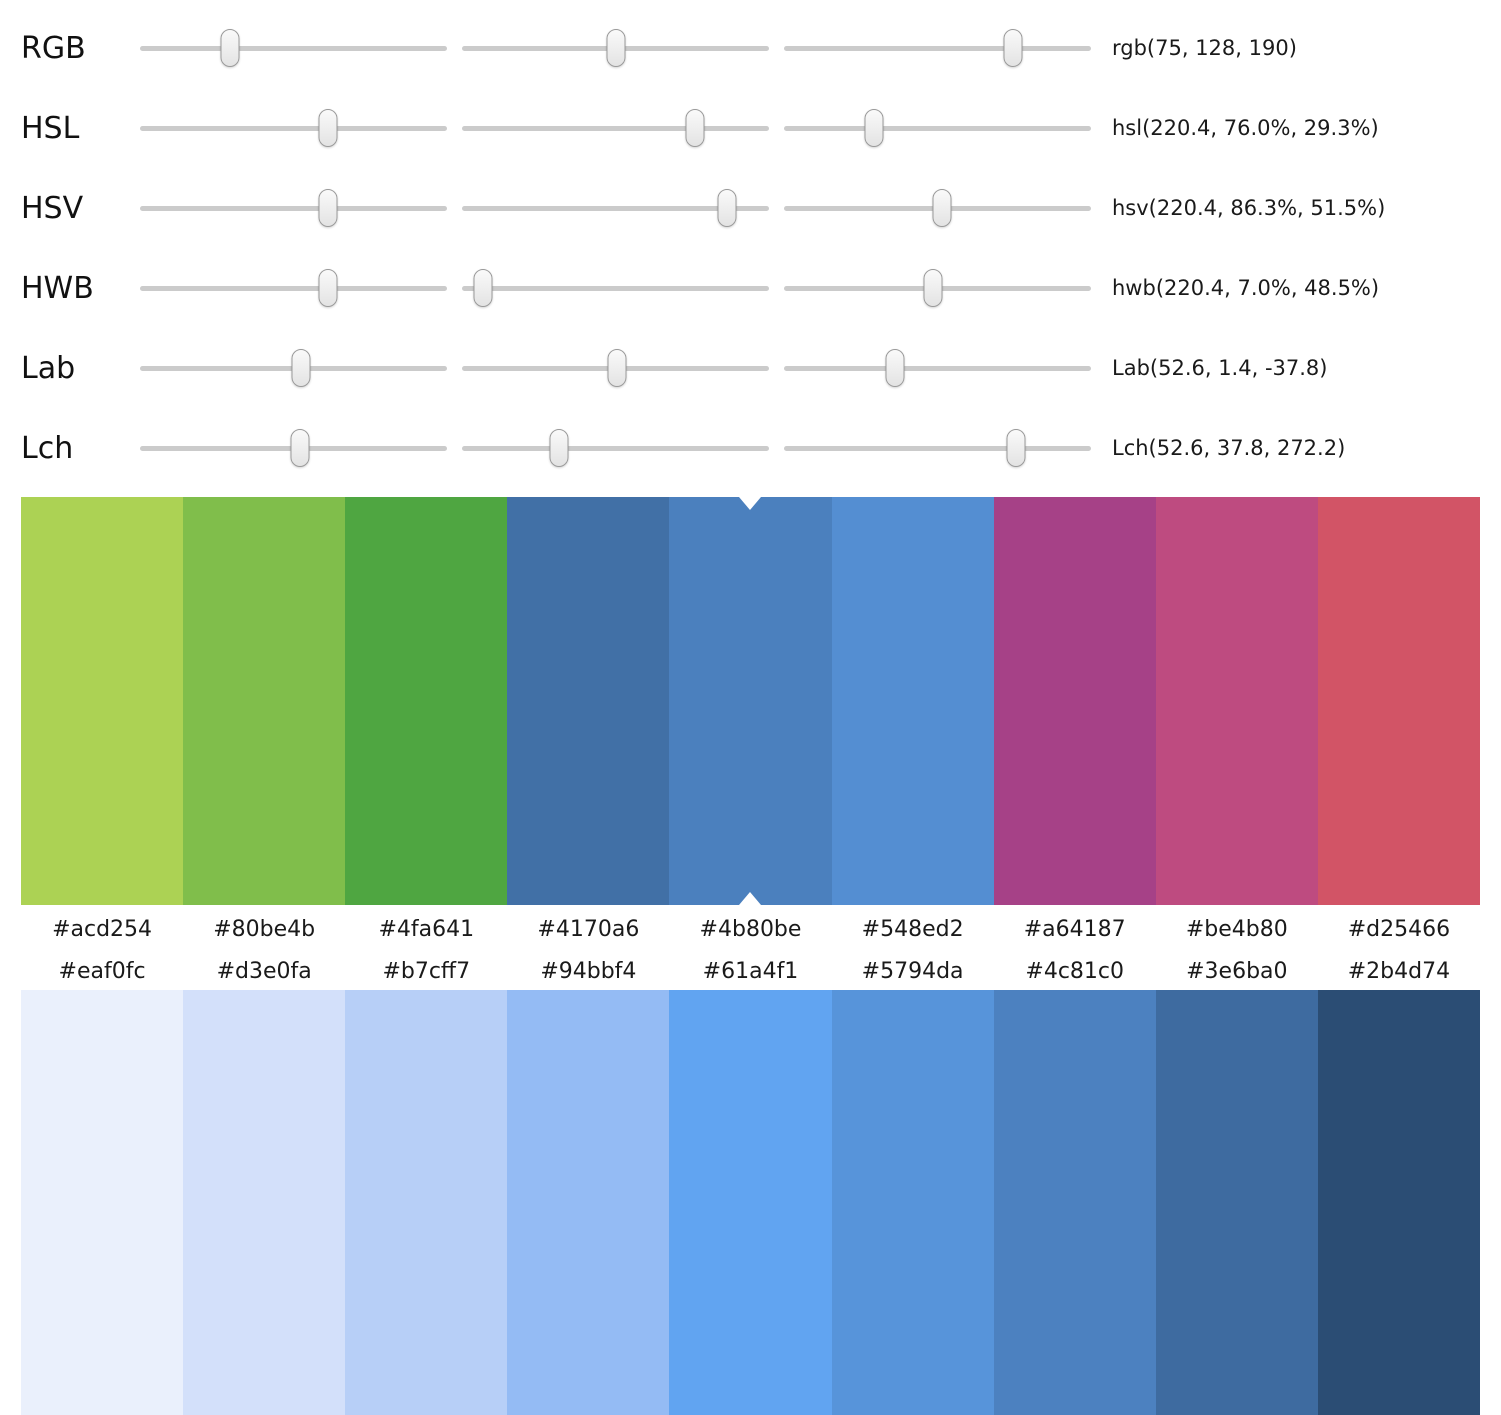  What do you see at coordinates (1245, 128) in the screenshot?
I see `hsl-value-text: hsl(220.4, 76.0%, 29.3%)` at bounding box center [1245, 128].